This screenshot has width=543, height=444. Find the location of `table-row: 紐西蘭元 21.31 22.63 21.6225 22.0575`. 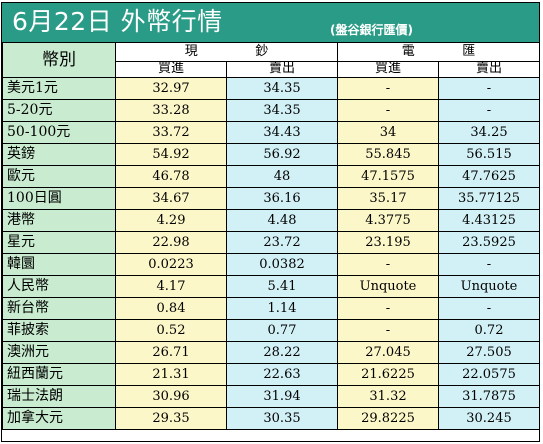

table-row: 紐西蘭元 21.31 22.63 21.6225 22.0575 is located at coordinates (271, 374).